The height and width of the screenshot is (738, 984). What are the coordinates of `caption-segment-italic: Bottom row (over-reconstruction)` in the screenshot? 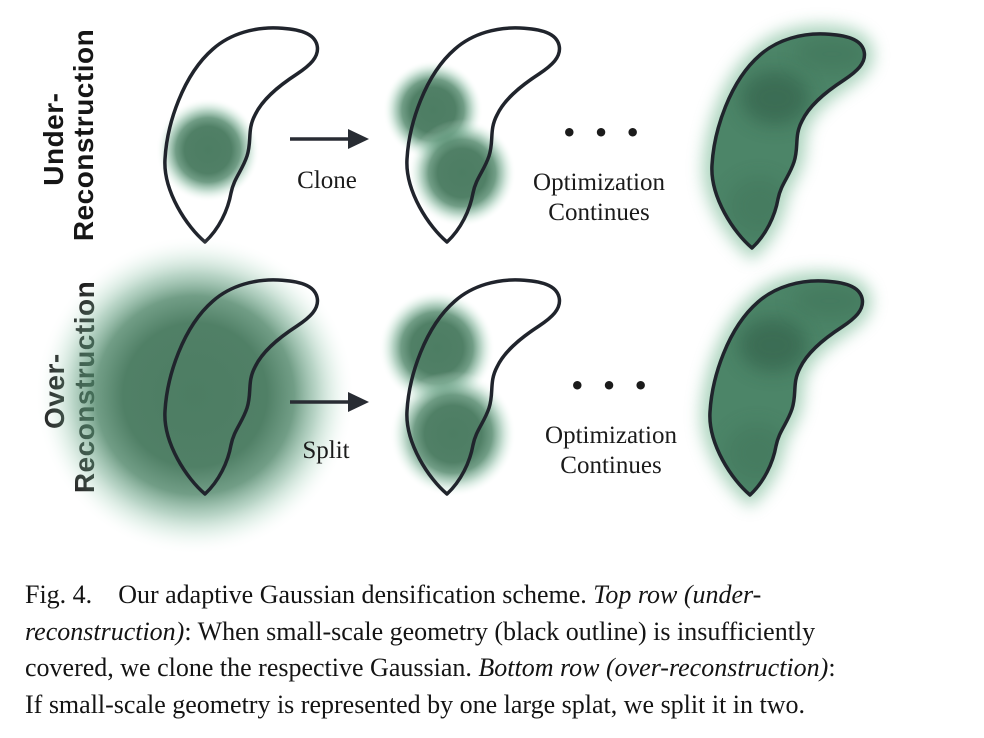 It's located at (653, 667).